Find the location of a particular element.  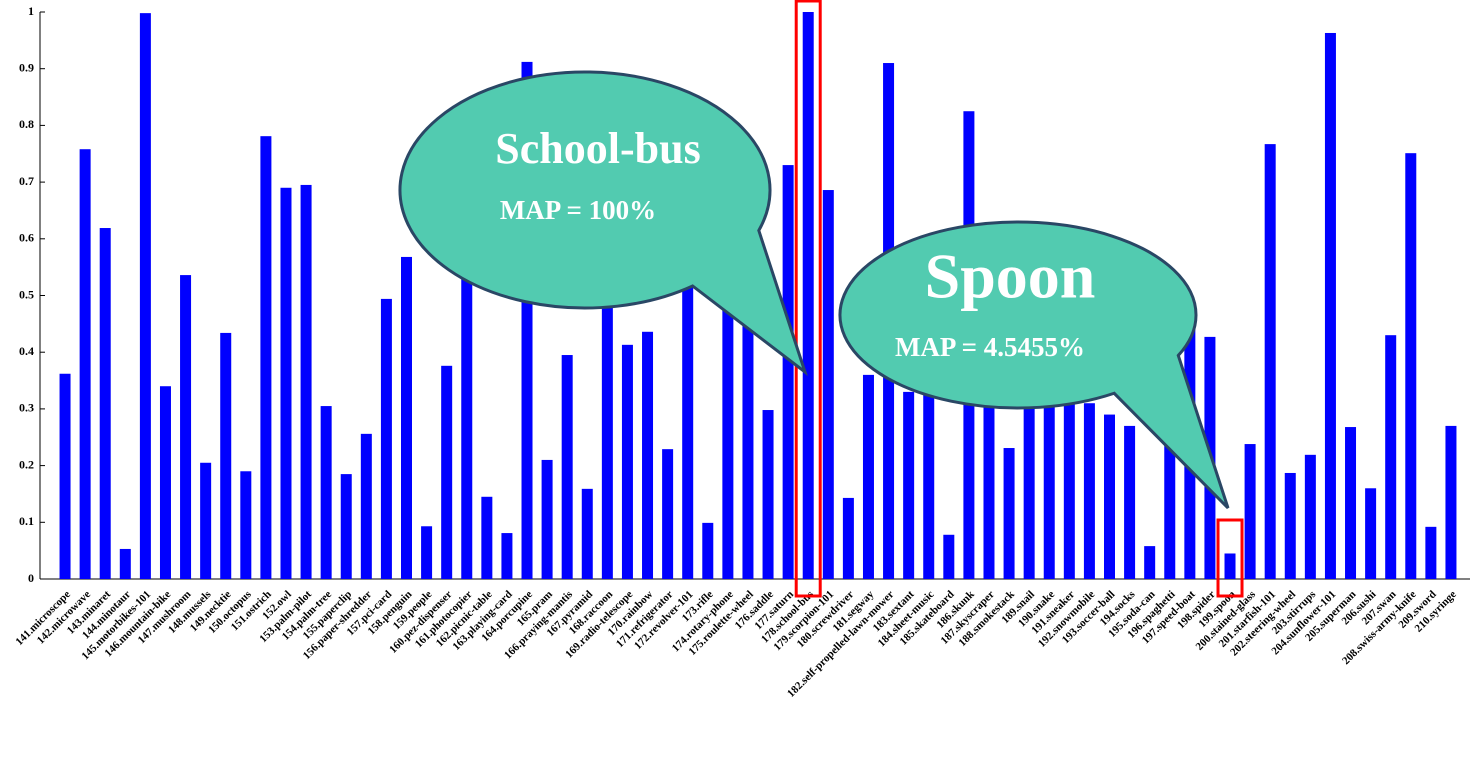

y-tick-label: 0.3 is located at coordinates (26, 408).